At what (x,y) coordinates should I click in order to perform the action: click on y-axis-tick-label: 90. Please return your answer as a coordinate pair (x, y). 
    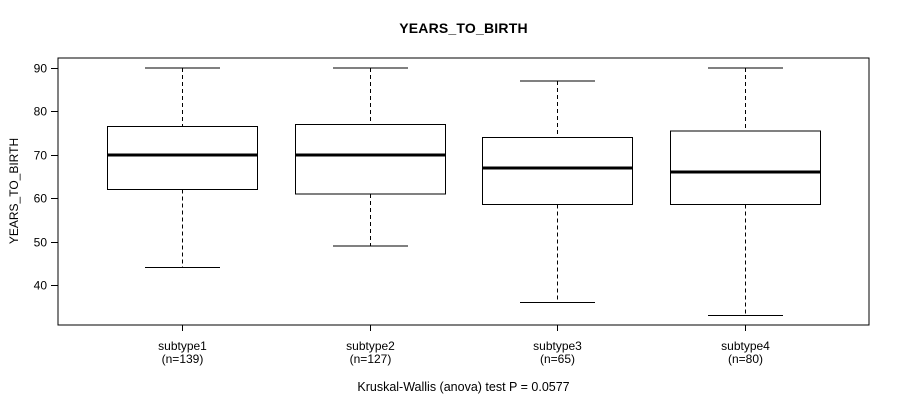
    Looking at the image, I should click on (41, 69).